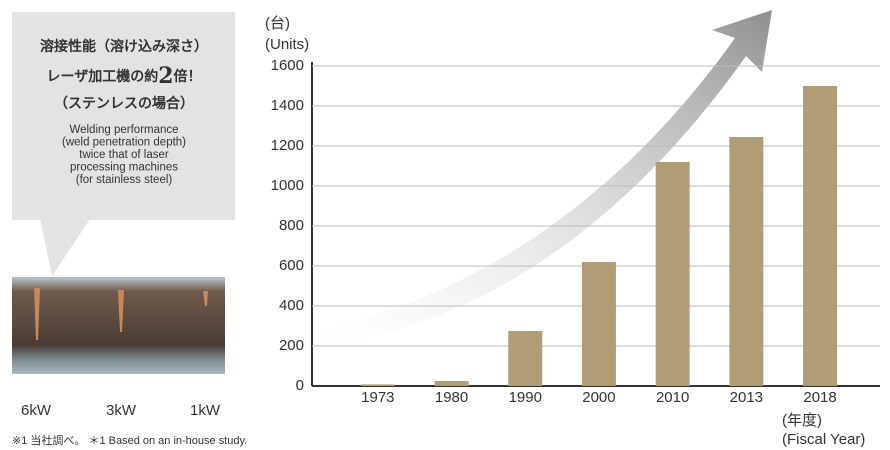 The height and width of the screenshot is (450, 890). What do you see at coordinates (129, 440) in the screenshot?
I see `footnote: ※1 当社調べ。 ＊1 Based on an in-house study.` at bounding box center [129, 440].